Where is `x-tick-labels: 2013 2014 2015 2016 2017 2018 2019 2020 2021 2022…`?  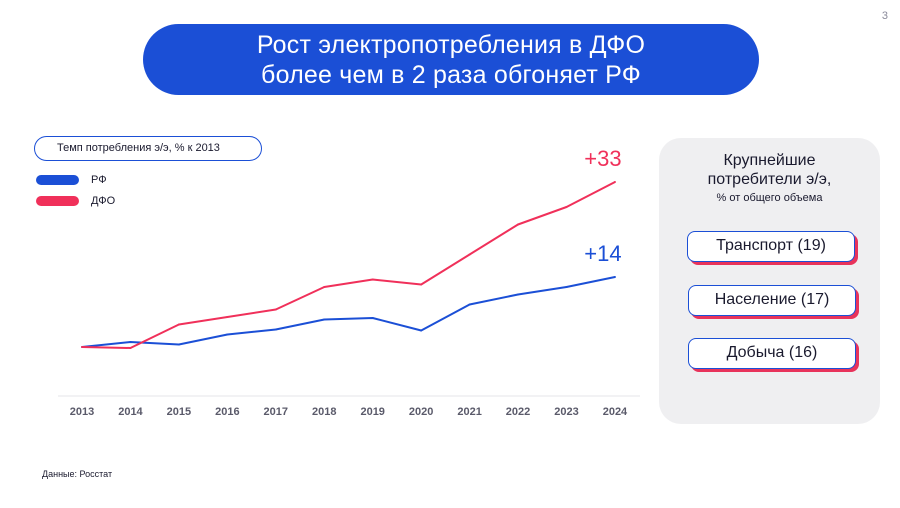
x-tick-labels: 2013 2014 2015 2016 2017 2018 2019 2020 2021 2022… is located at coordinates (349, 412).